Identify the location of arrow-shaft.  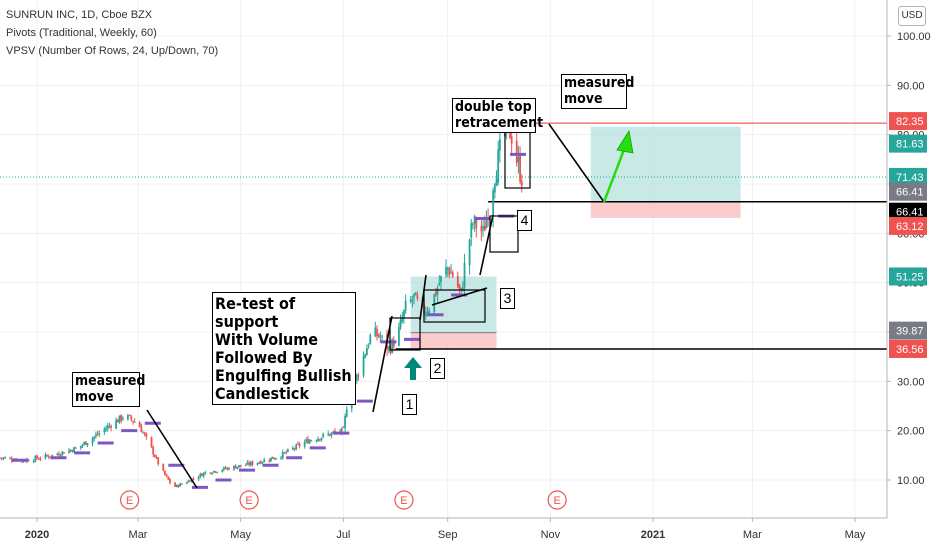
(614, 174).